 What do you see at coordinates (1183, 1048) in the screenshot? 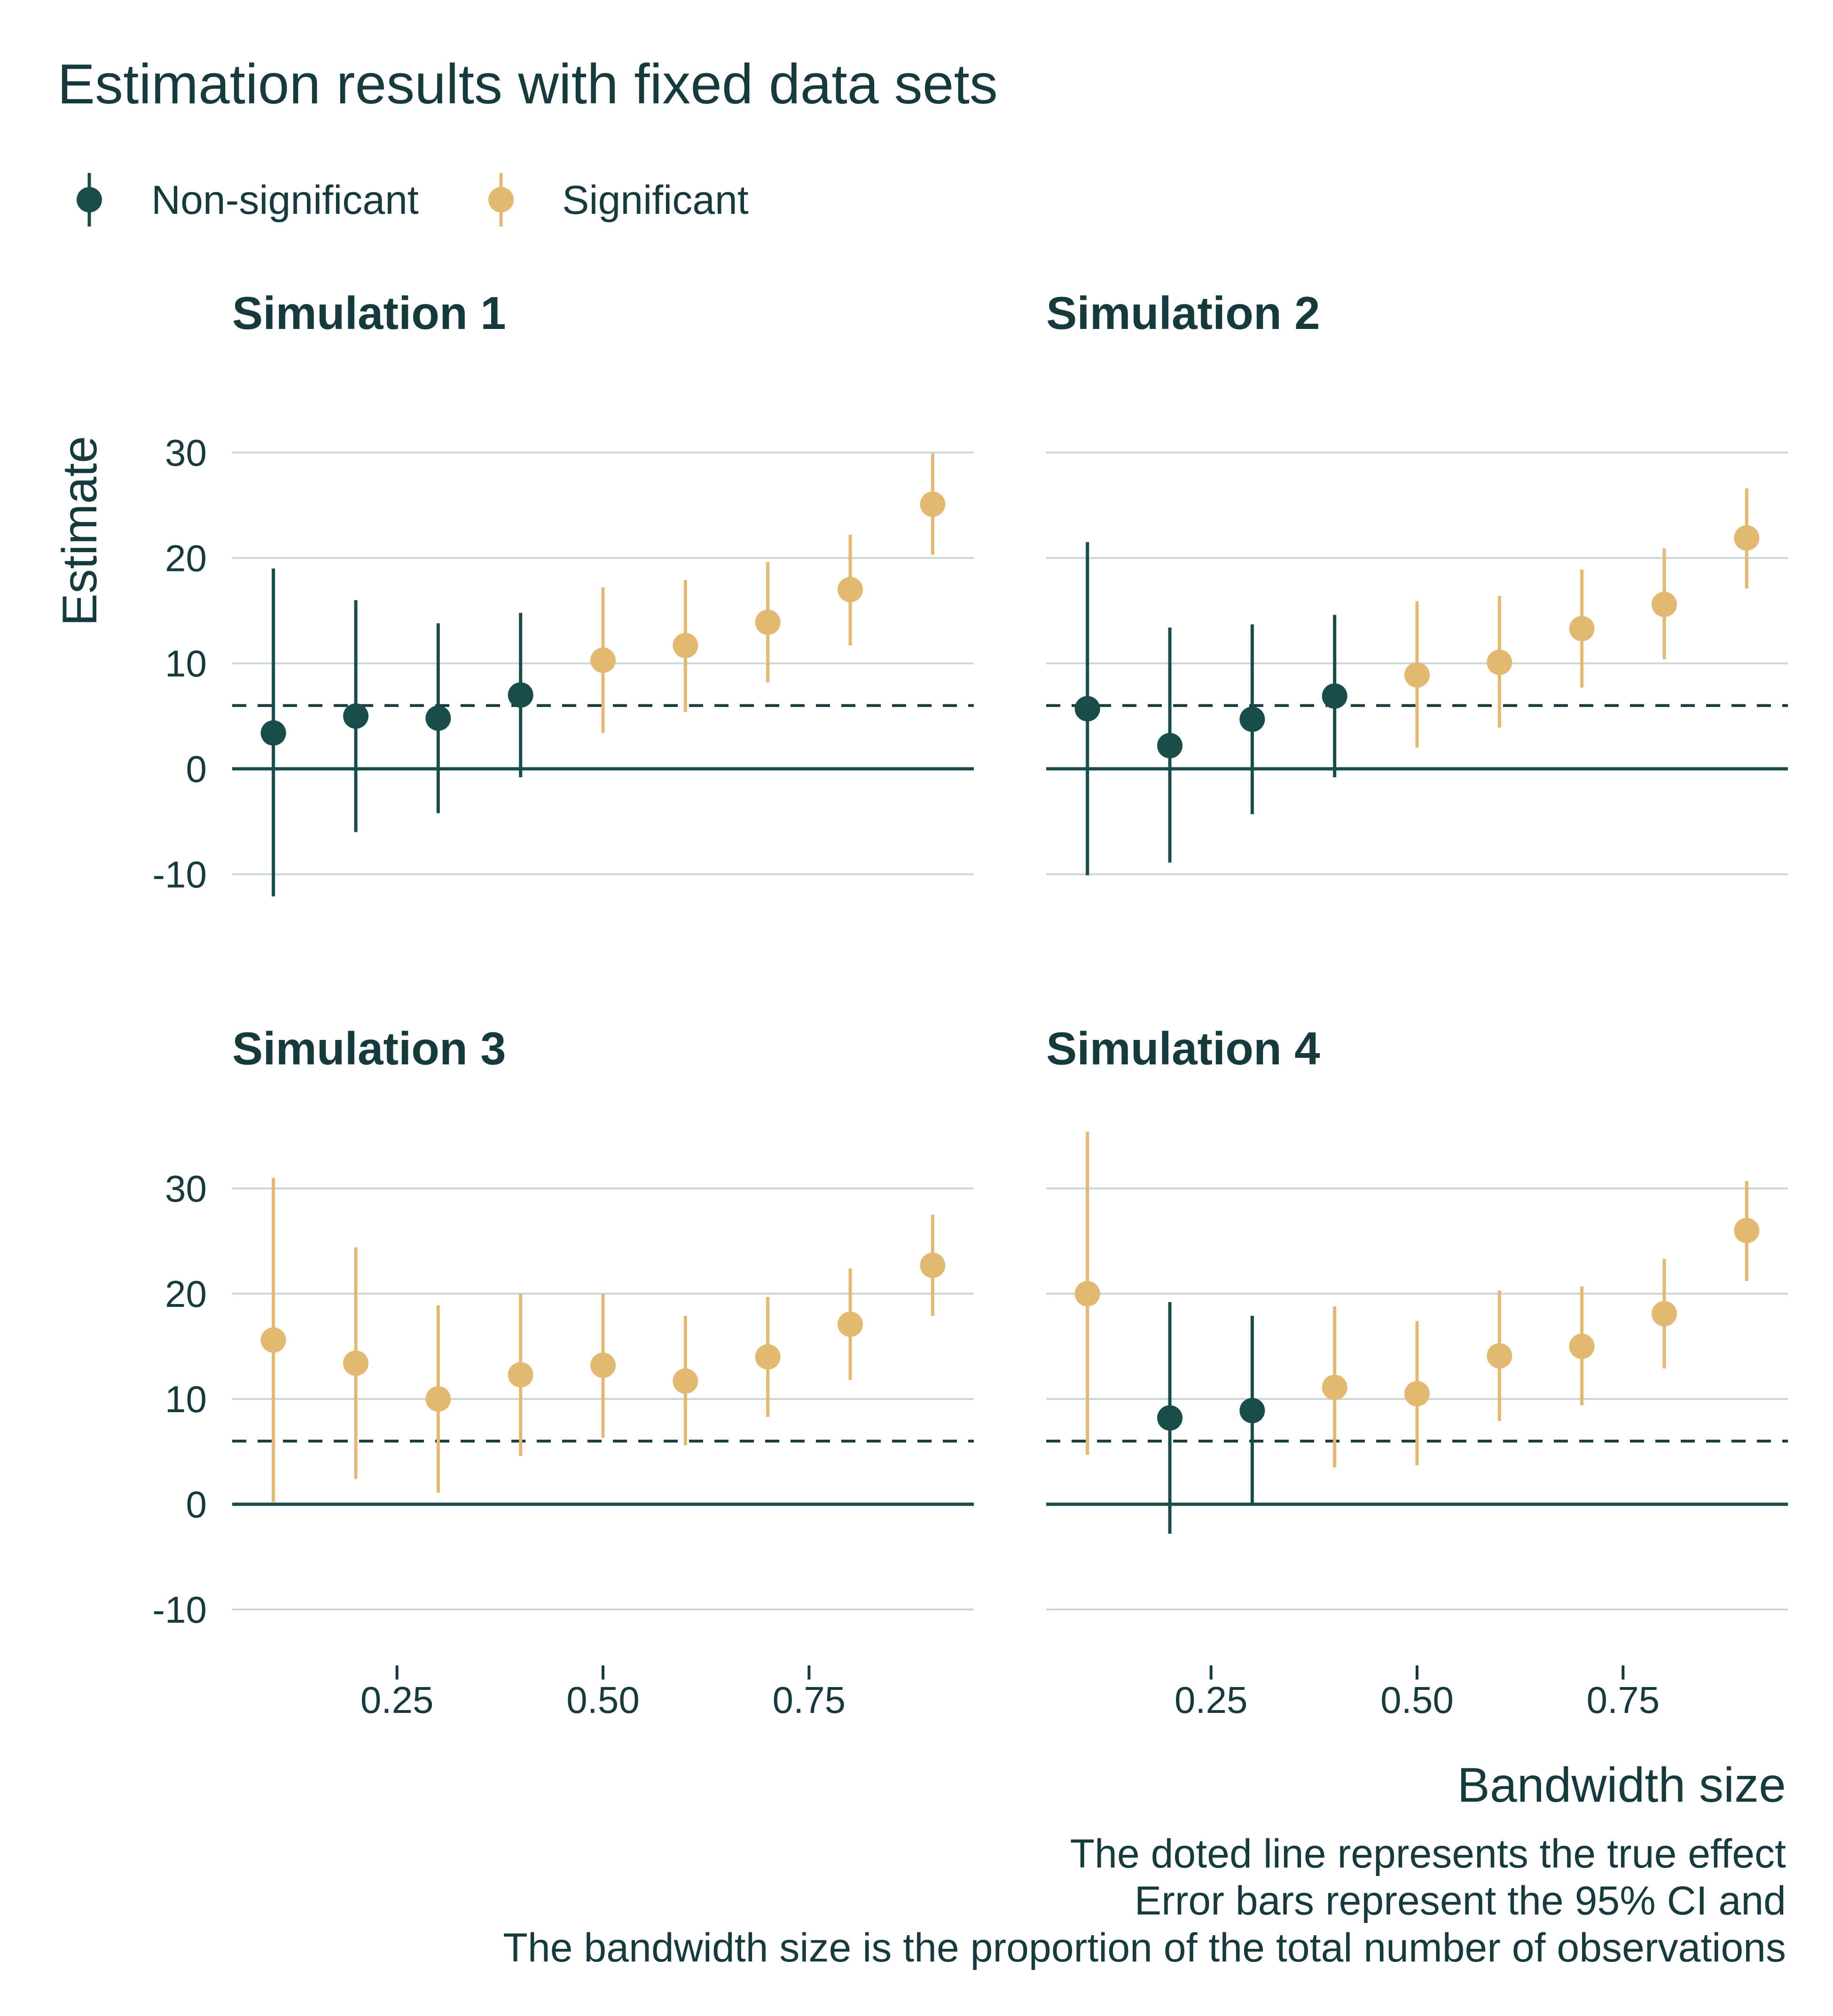
I see `panel-title: Simulation 4` at bounding box center [1183, 1048].